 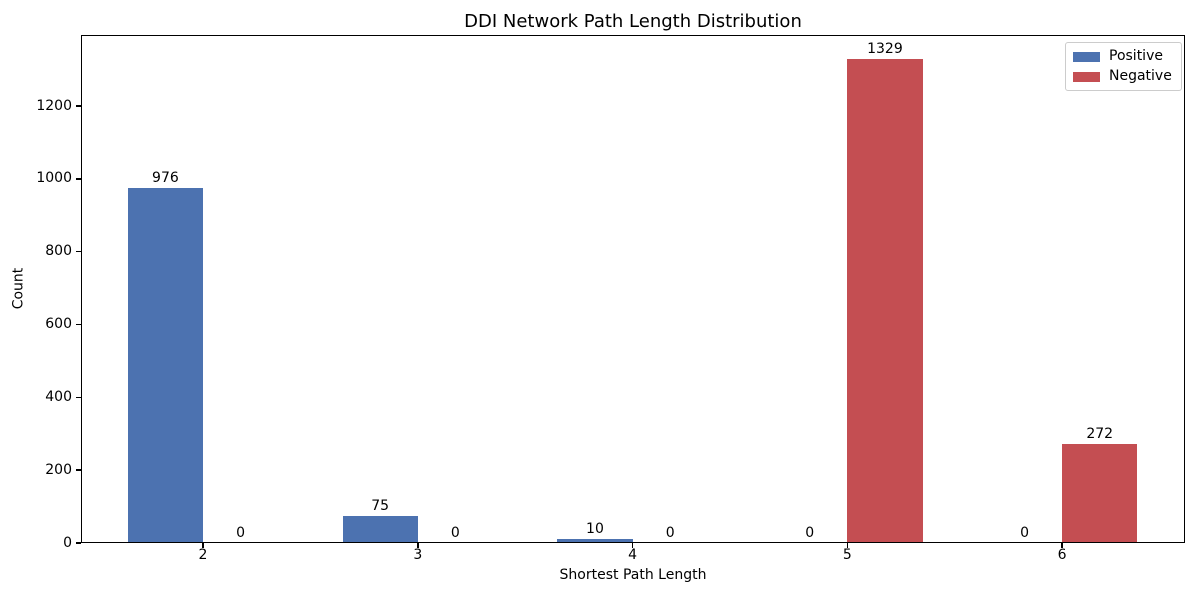 What do you see at coordinates (18, 288) in the screenshot?
I see `y-axis-label: Count` at bounding box center [18, 288].